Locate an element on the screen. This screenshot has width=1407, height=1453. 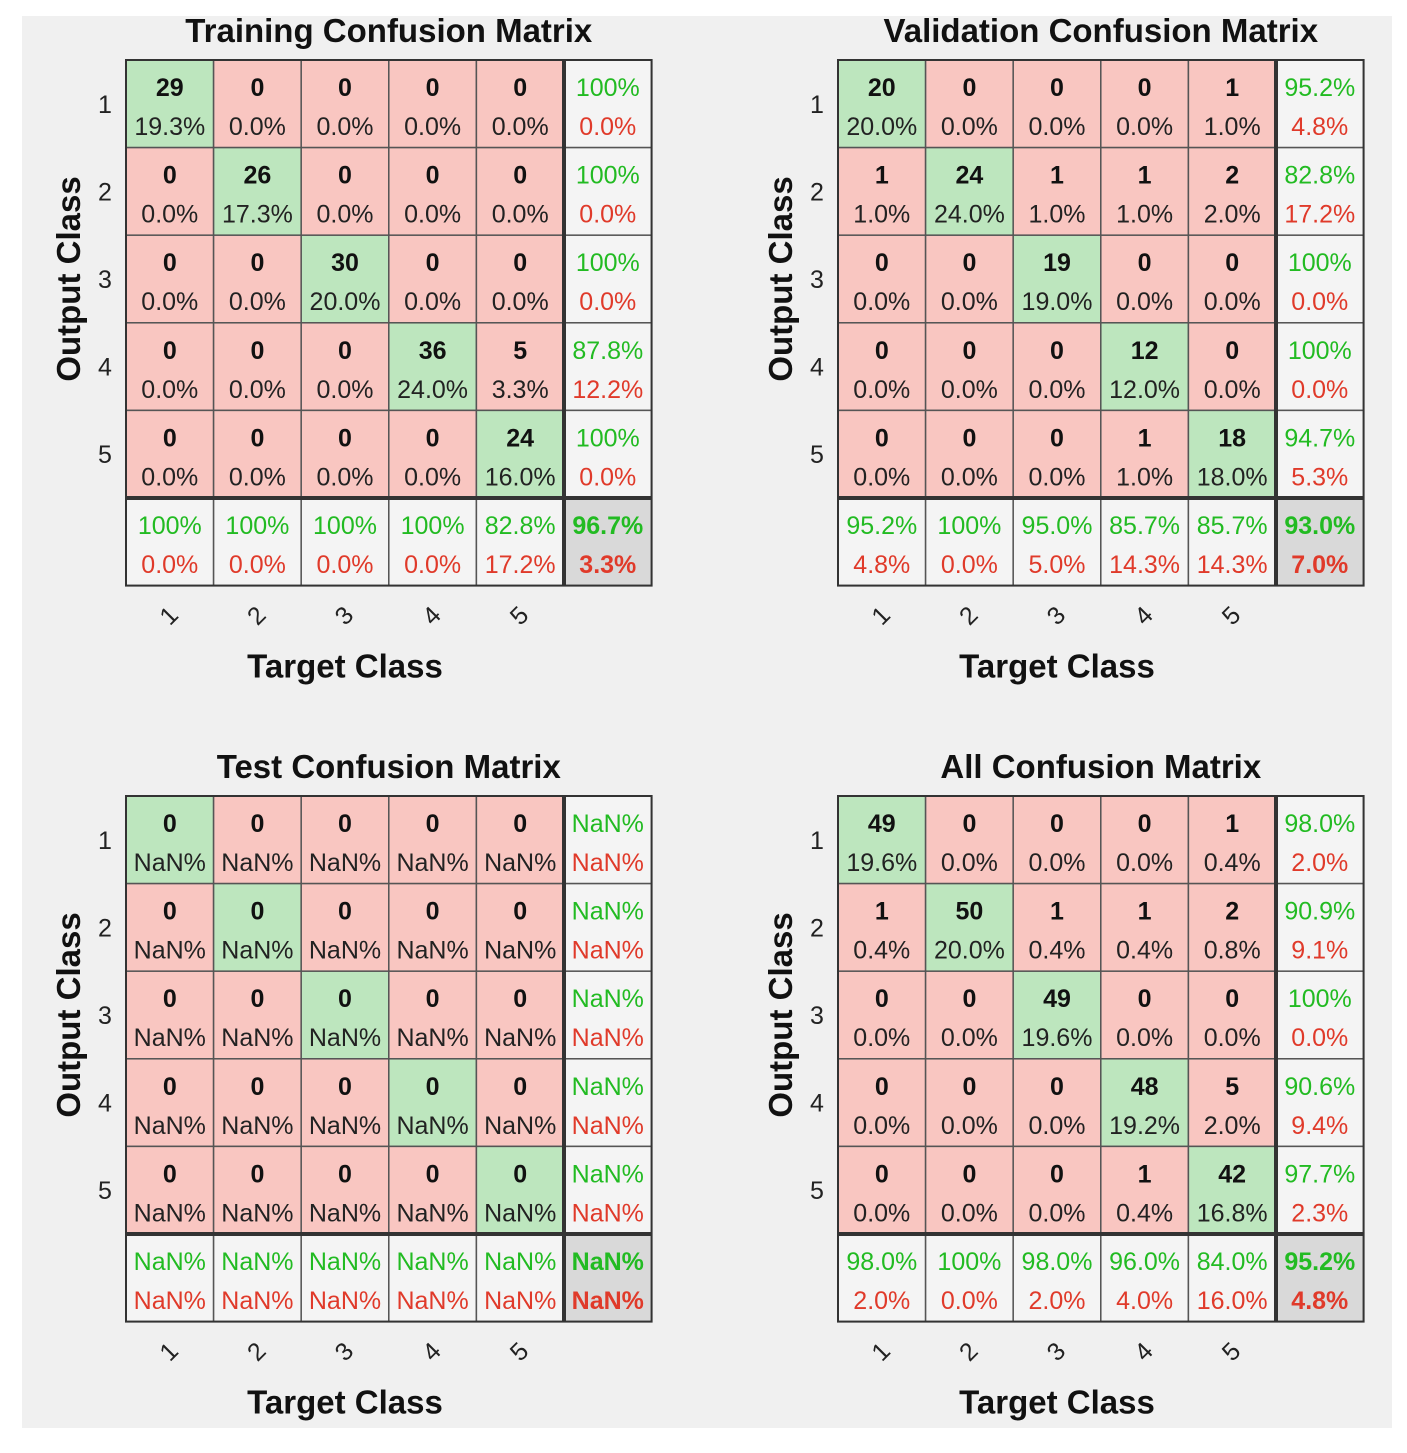
cell-count: 5 is located at coordinates (520, 351).